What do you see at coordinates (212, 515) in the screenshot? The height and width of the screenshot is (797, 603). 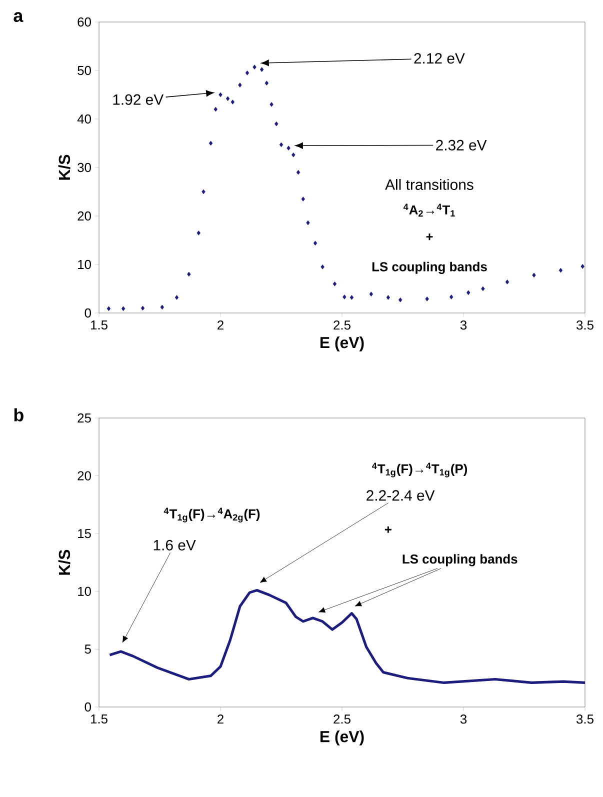 I see `annotation: $^{4}$T$_{1g}$(F)→$^{4}$A$_{2g}$(F)` at bounding box center [212, 515].